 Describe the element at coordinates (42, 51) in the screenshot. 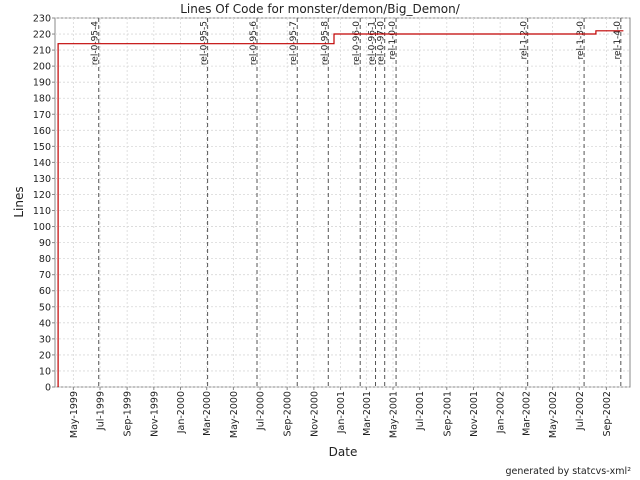

I see `y-tick-label: 210` at that location.